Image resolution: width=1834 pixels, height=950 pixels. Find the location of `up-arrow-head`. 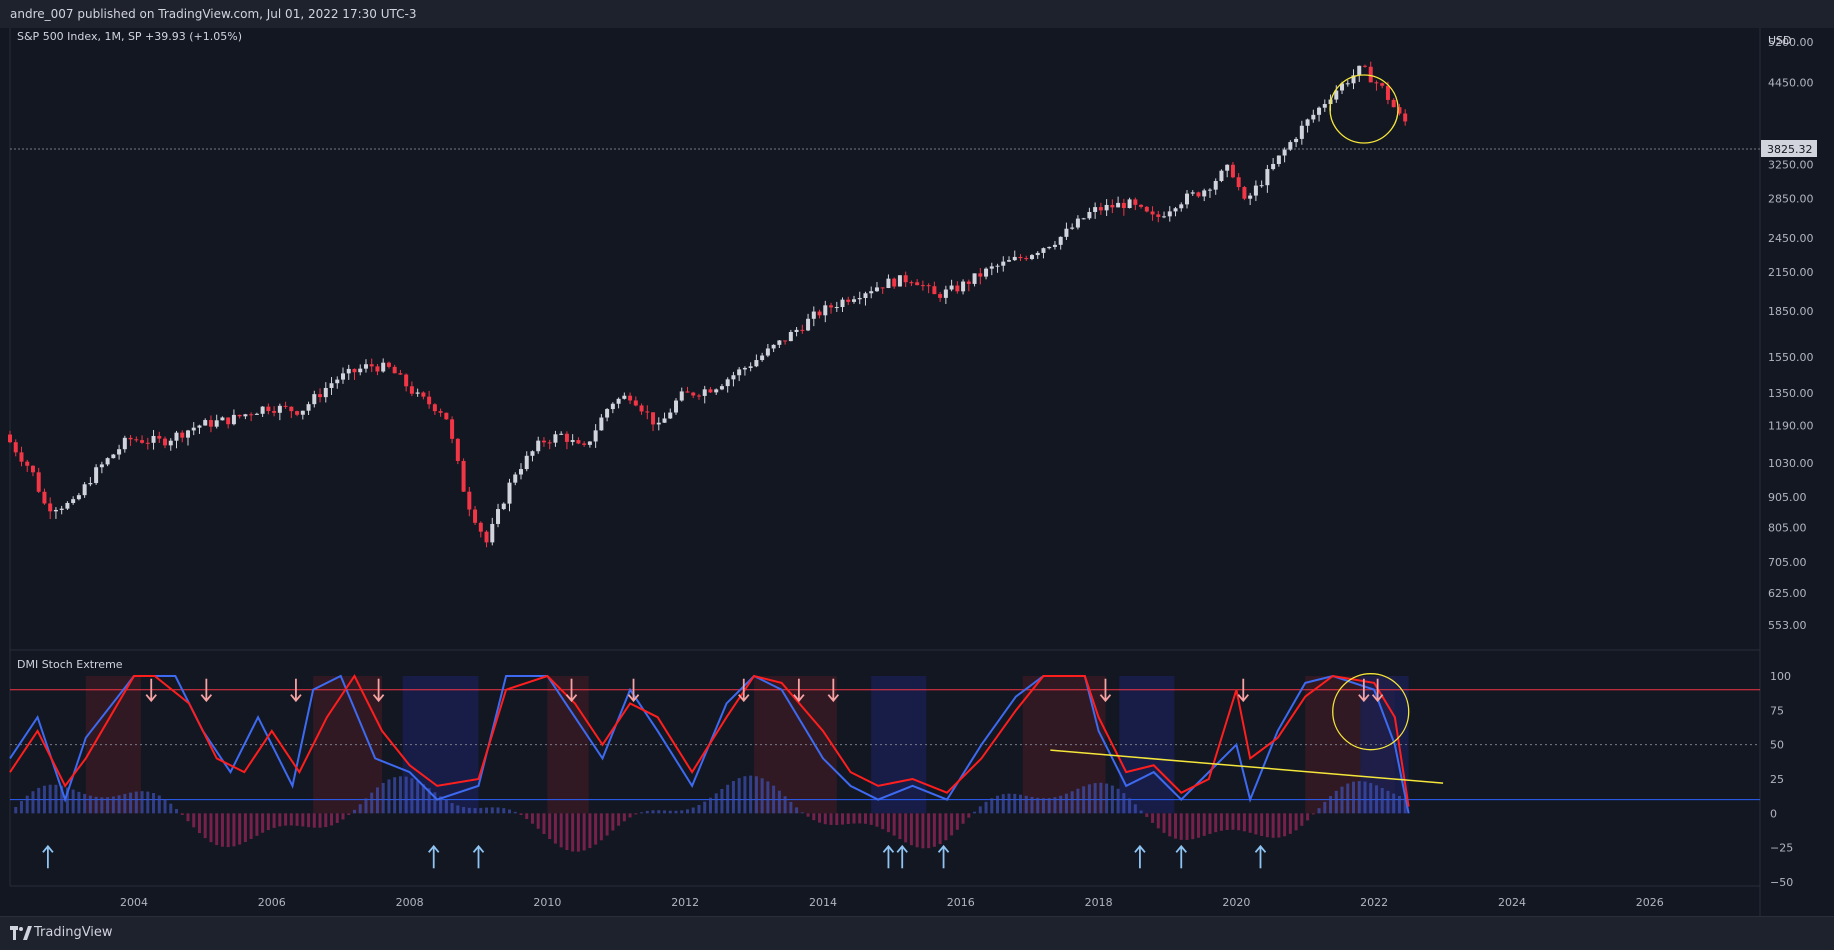

up-arrow-head is located at coordinates (1181, 848).